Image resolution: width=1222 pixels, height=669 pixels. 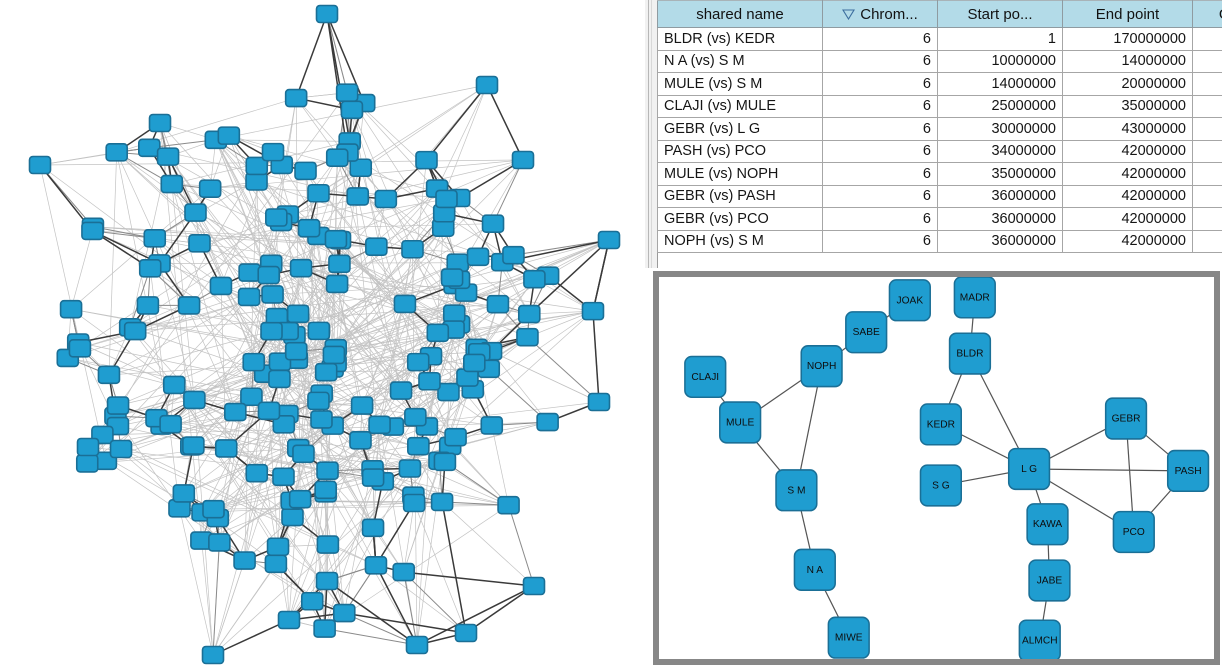 What do you see at coordinates (740, 174) in the screenshot?
I see `cell-shared_name: MULE (vs) NOPH` at bounding box center [740, 174].